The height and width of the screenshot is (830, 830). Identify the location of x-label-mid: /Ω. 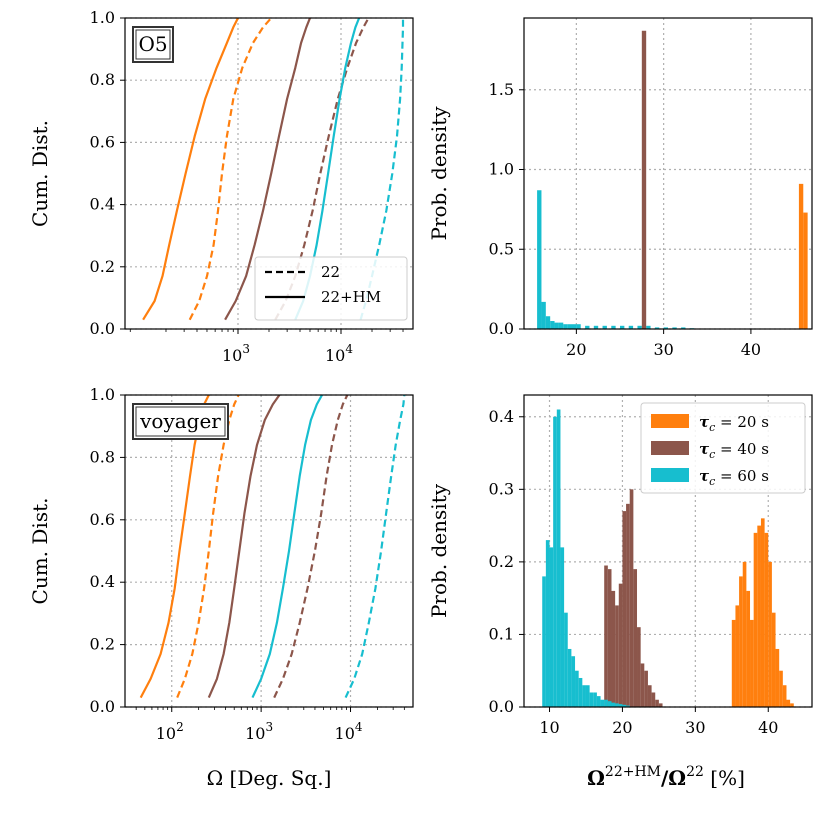
(673, 778).